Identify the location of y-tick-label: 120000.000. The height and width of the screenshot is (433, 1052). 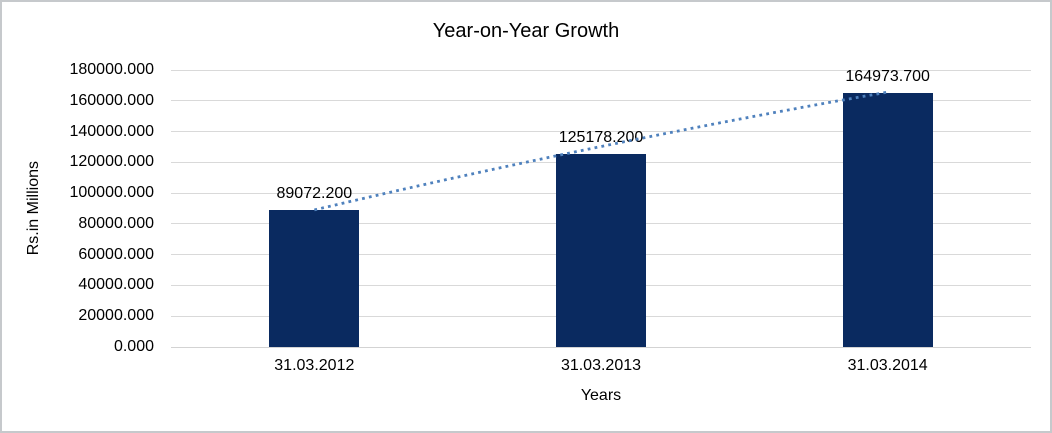
(111, 162).